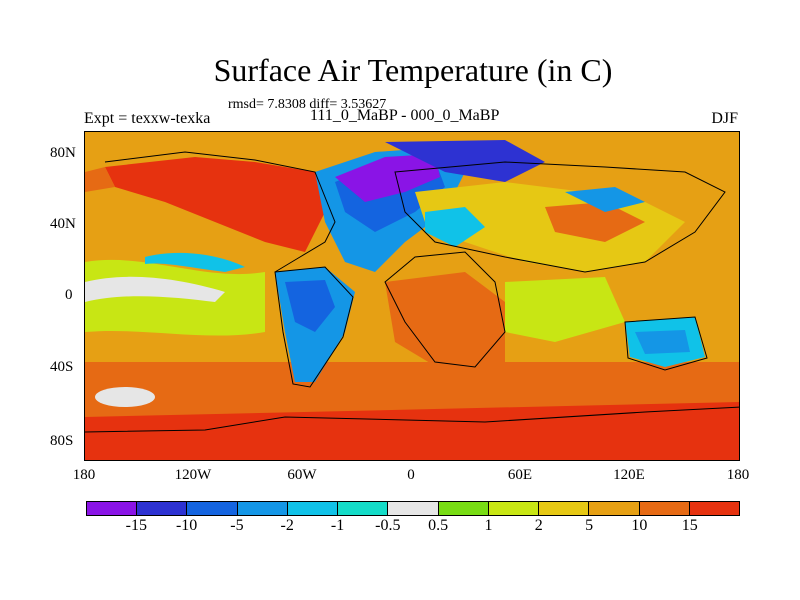 The height and width of the screenshot is (600, 800). Describe the element at coordinates (215, 204) in the screenshot. I see `north-america-field` at that location.